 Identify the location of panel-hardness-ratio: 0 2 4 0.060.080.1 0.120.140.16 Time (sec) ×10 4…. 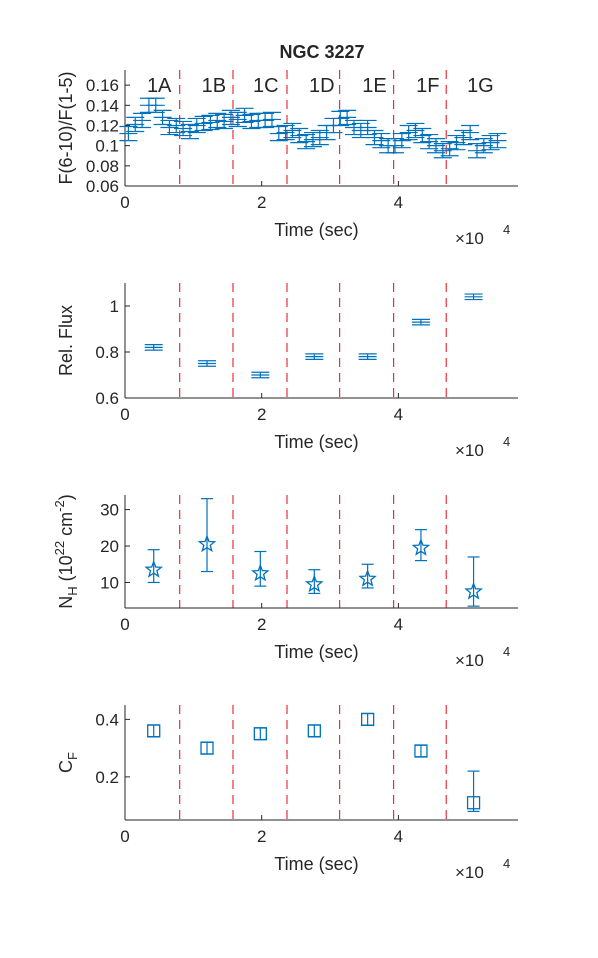
(287, 159).